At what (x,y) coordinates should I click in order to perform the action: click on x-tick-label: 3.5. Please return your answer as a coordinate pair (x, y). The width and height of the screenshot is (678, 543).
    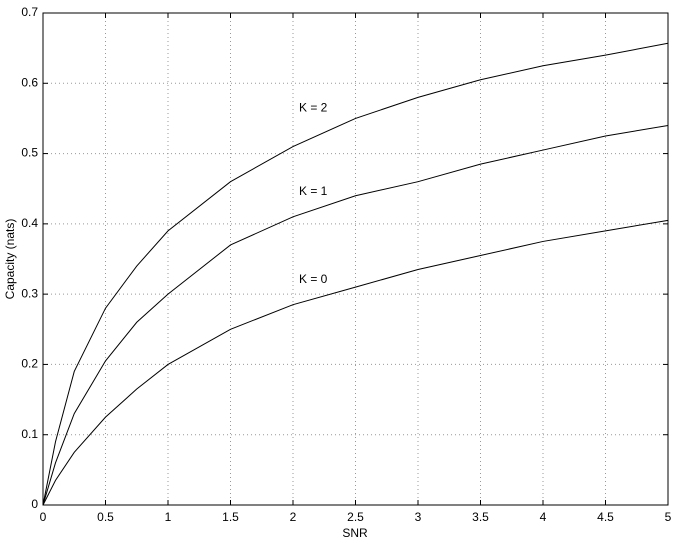
    Looking at the image, I should click on (480, 517).